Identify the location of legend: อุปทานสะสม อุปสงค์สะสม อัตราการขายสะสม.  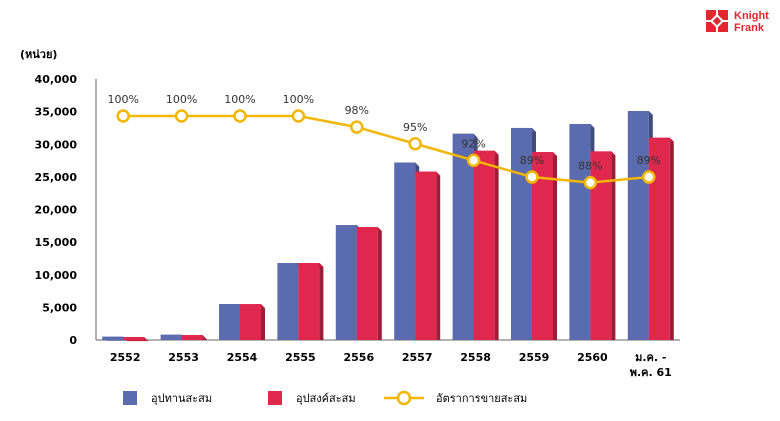
(325, 398).